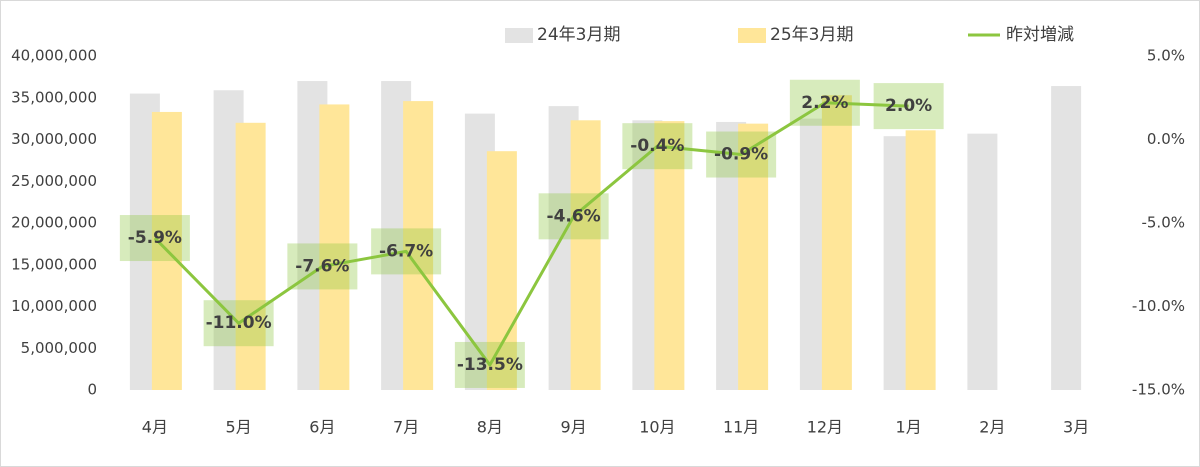 This screenshot has height=467, width=1200. What do you see at coordinates (1158, 306) in the screenshot?
I see `y2-tick-label: -10.0%` at bounding box center [1158, 306].